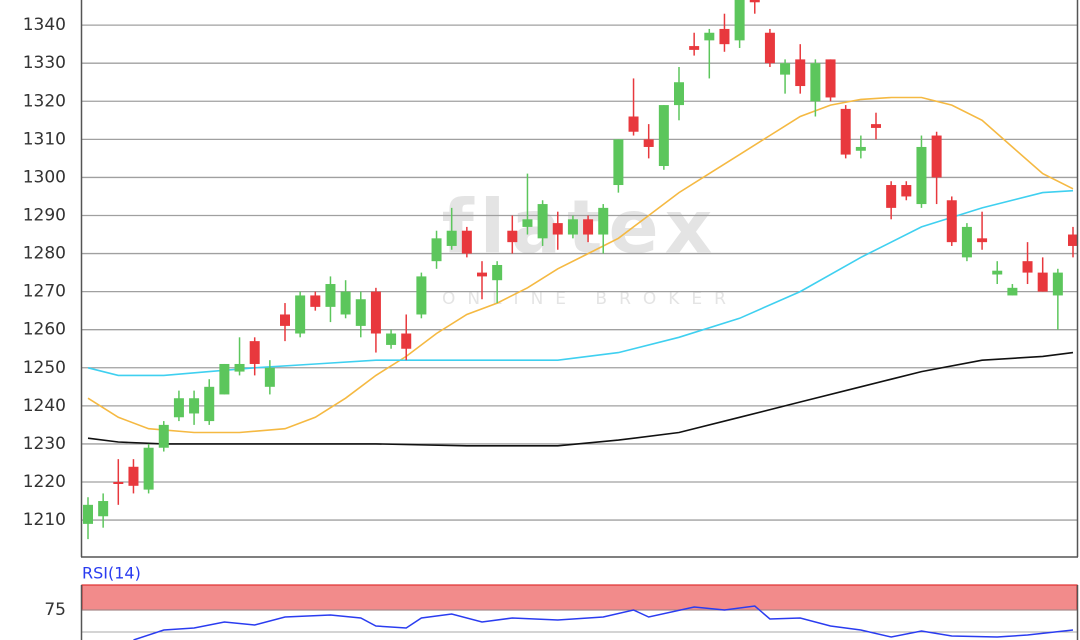  What do you see at coordinates (579, 597) in the screenshot?
I see `overbought-band` at bounding box center [579, 597].